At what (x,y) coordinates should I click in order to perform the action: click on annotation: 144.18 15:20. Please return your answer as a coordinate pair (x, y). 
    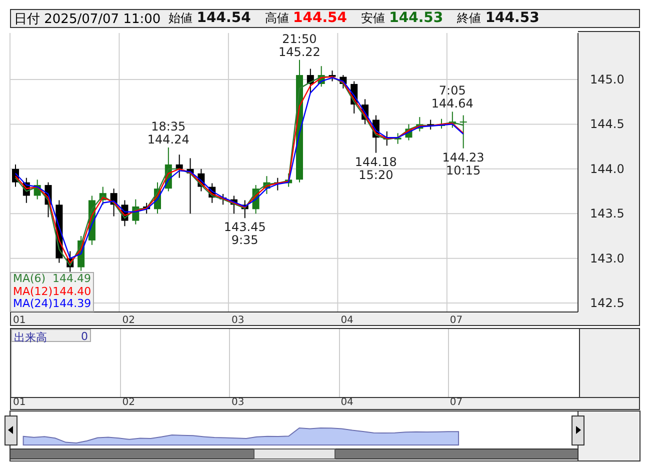
    Looking at the image, I should click on (375, 168).